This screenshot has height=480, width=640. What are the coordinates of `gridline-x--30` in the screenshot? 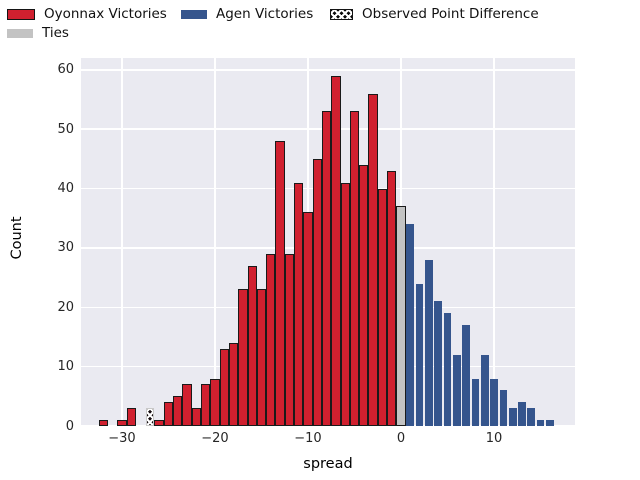 It's located at (122, 242).